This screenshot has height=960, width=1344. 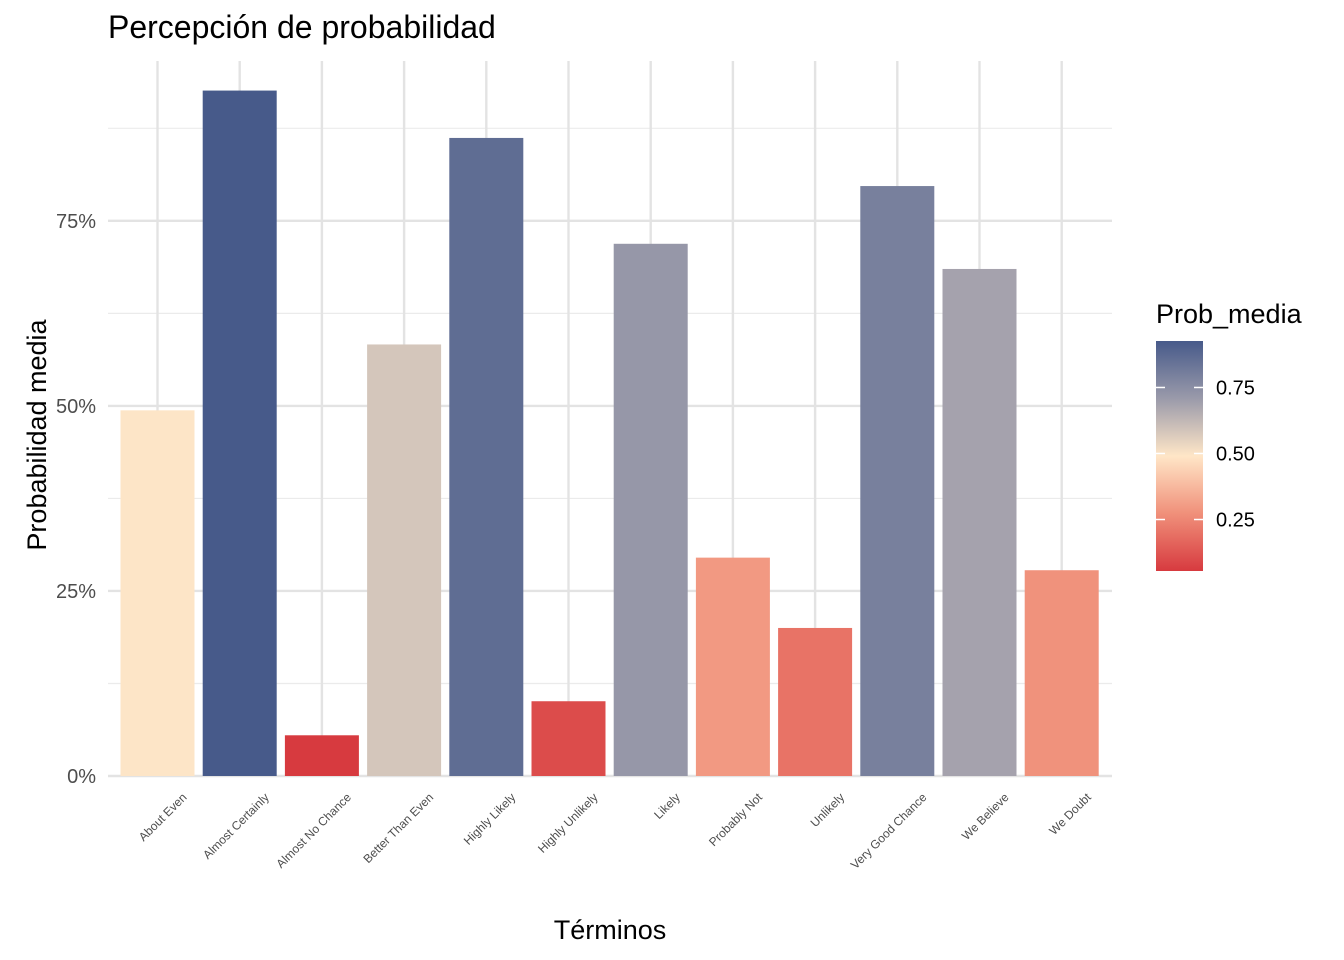 What do you see at coordinates (1235, 521) in the screenshot?
I see `legend-tick-label: 0.25` at bounding box center [1235, 521].